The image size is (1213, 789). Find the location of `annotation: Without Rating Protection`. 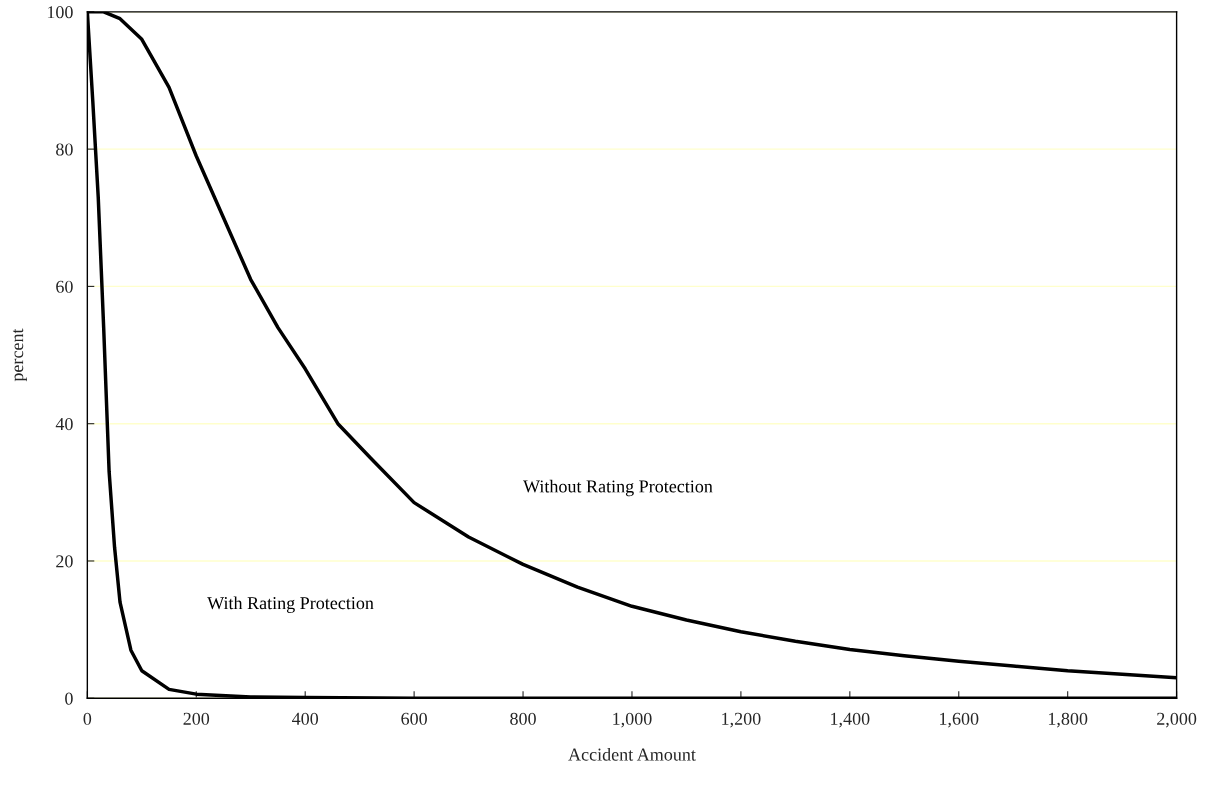

annotation: Without Rating Protection is located at coordinates (618, 488).